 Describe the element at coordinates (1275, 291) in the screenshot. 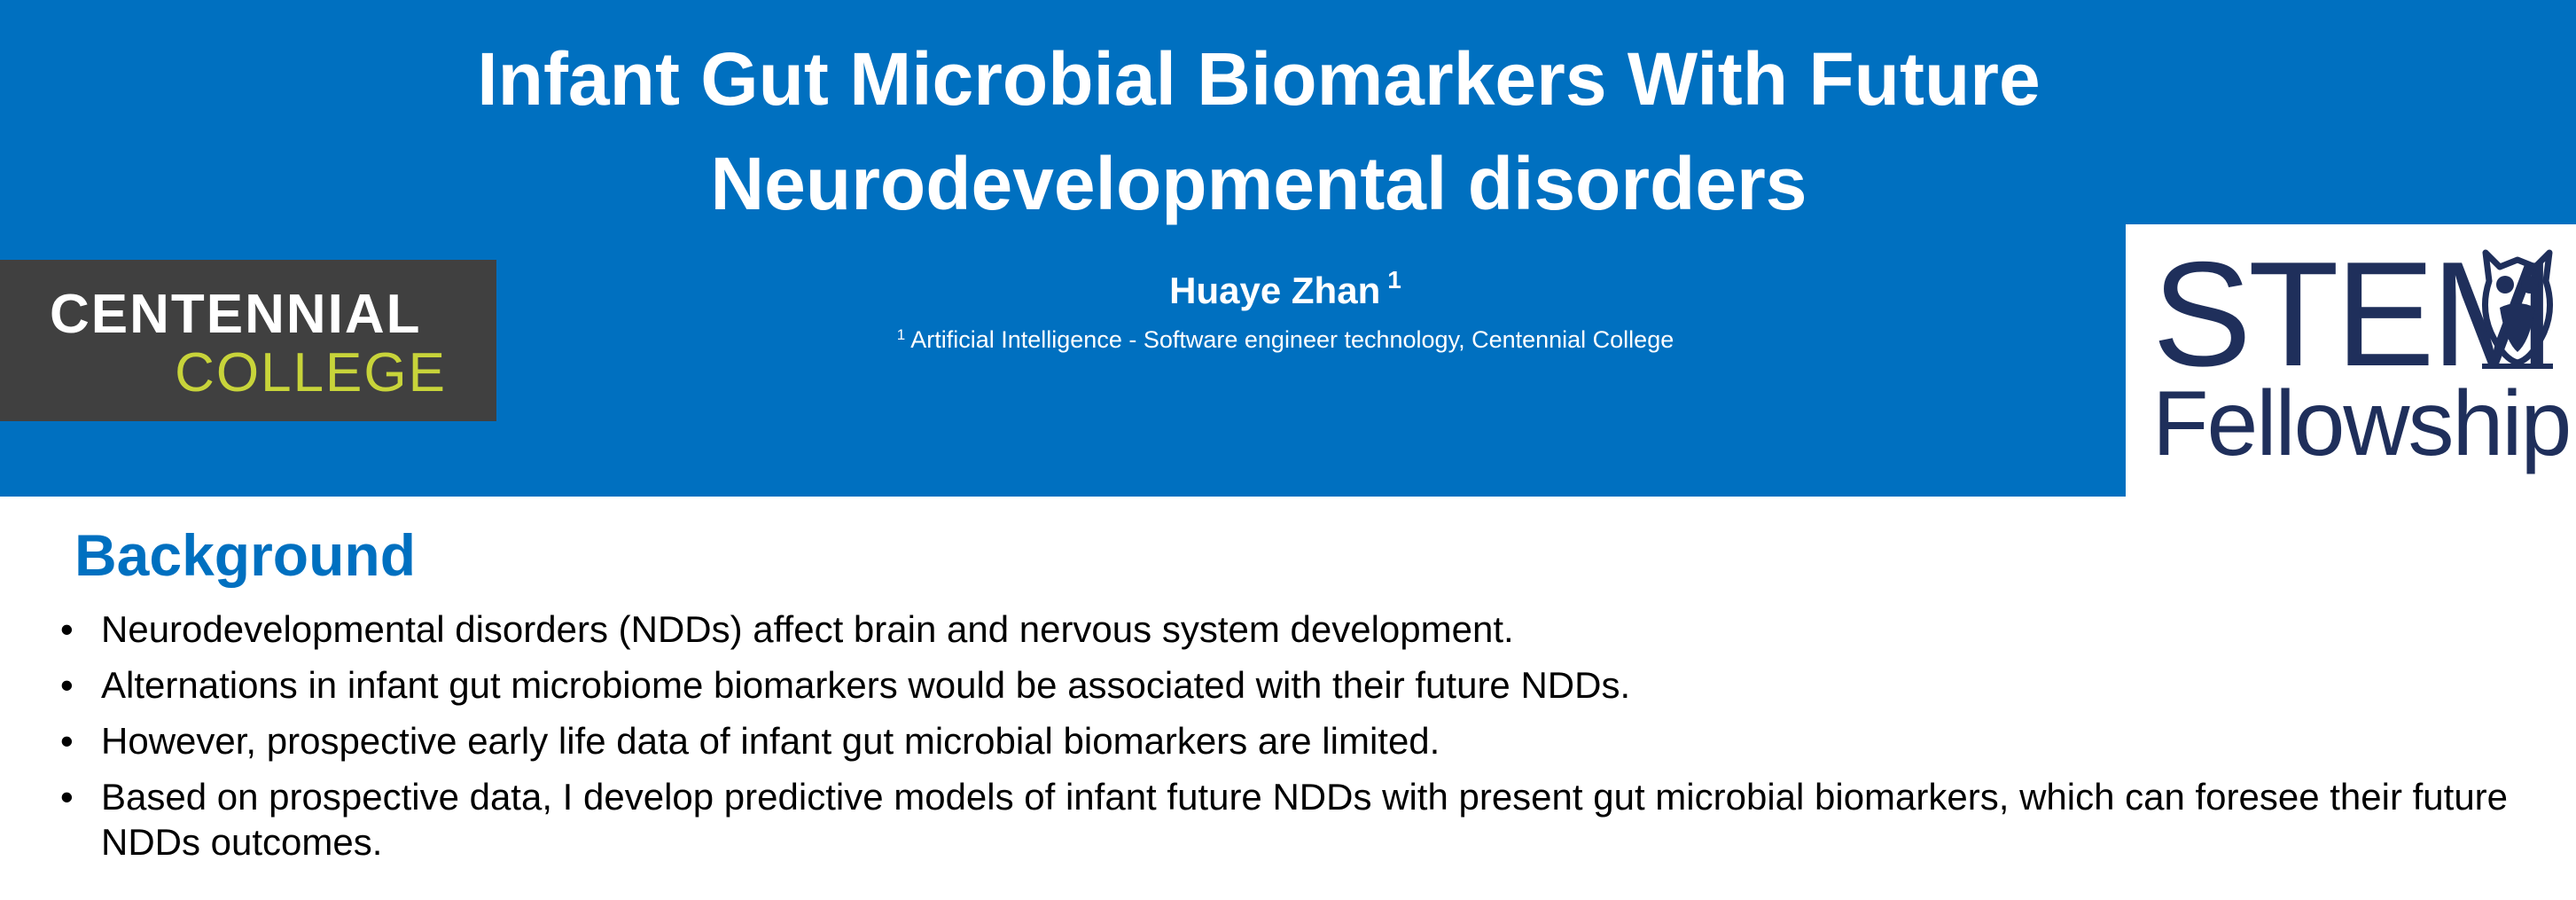

I see `author-name-text: Huaye Zhan` at that location.